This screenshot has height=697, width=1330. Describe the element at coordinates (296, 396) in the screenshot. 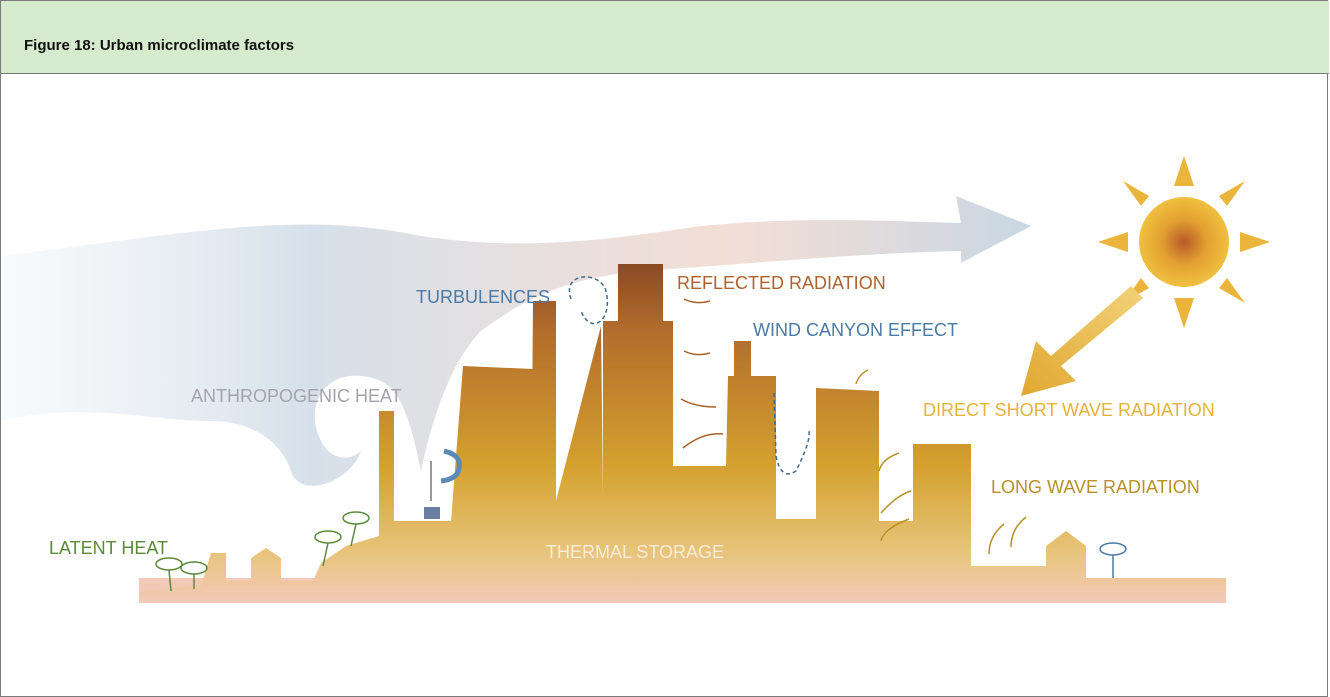

I see `label-anthropogenic: ANTHROPOGENIC HEAT` at that location.